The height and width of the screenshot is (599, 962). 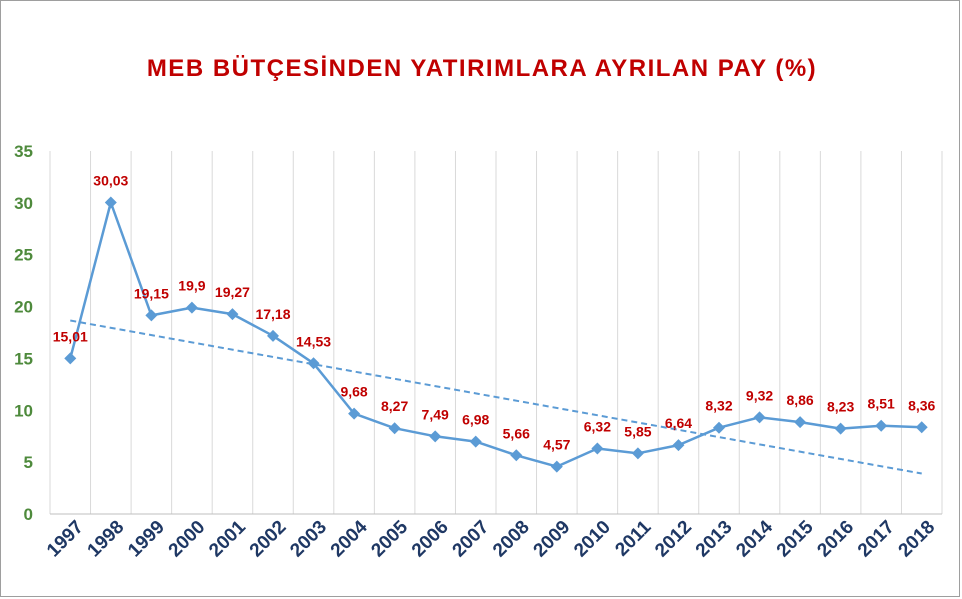 I want to click on data-label: 8,36, so click(x=921, y=405).